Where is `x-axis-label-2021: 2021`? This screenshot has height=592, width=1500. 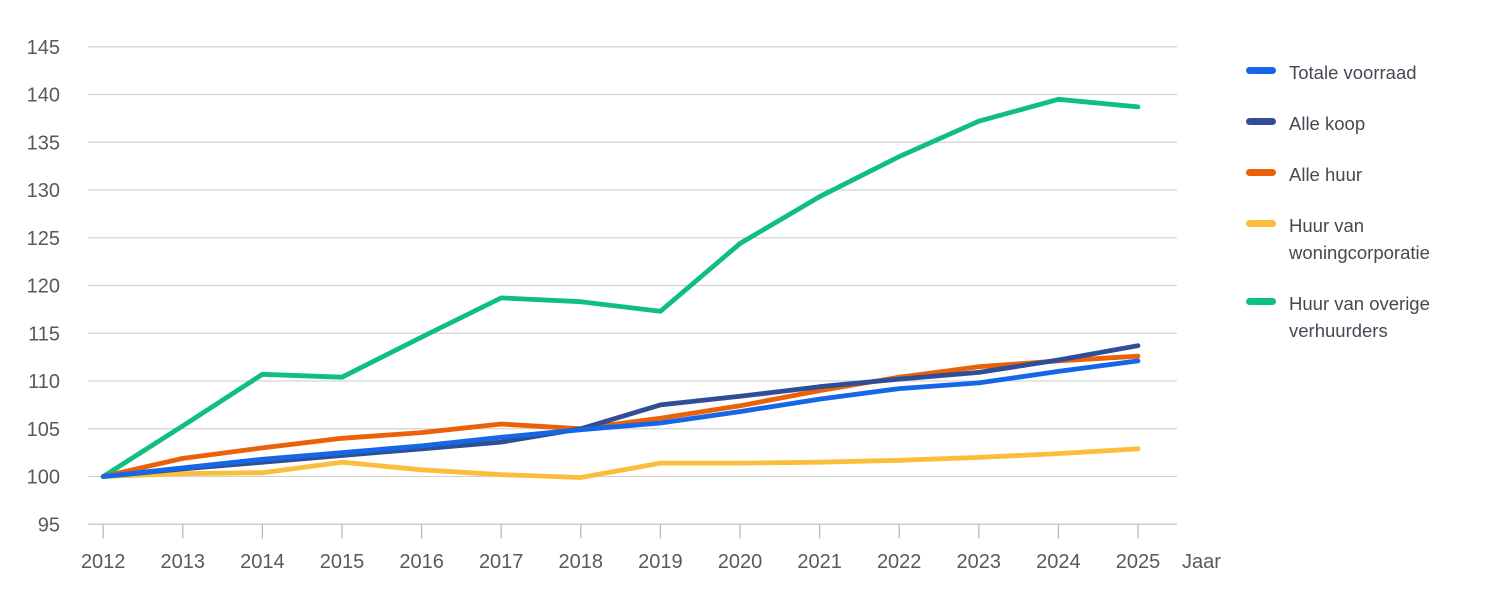
x-axis-label-2021: 2021 is located at coordinates (819, 562).